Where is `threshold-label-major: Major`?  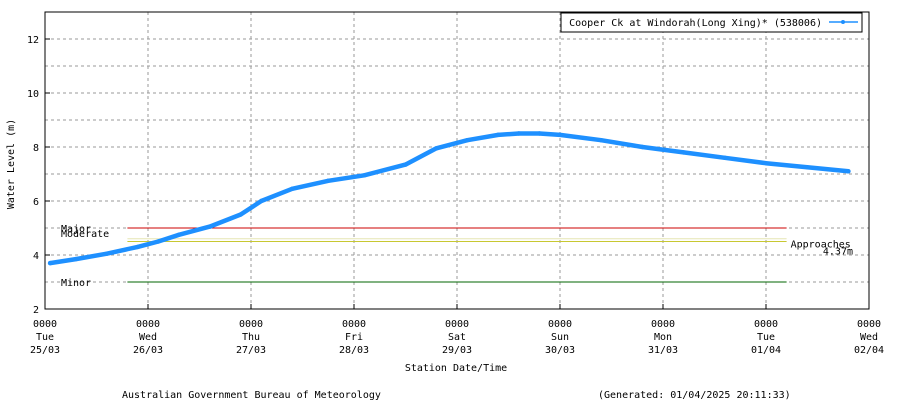
threshold-label-major: Major is located at coordinates (76, 229).